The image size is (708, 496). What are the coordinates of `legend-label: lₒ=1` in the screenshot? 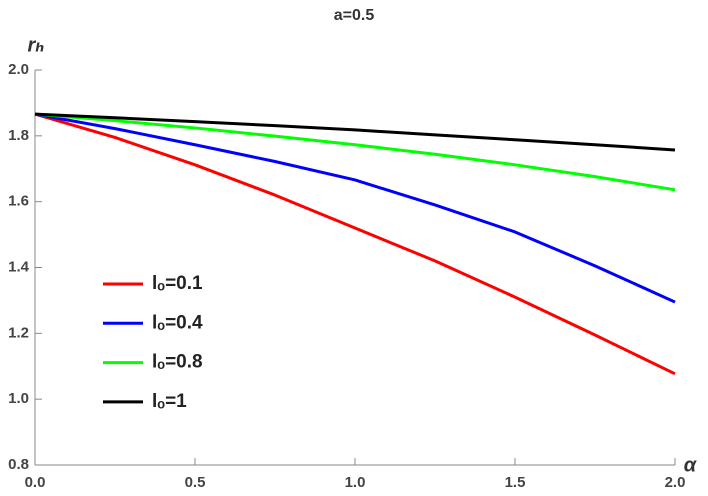 It's located at (169, 401).